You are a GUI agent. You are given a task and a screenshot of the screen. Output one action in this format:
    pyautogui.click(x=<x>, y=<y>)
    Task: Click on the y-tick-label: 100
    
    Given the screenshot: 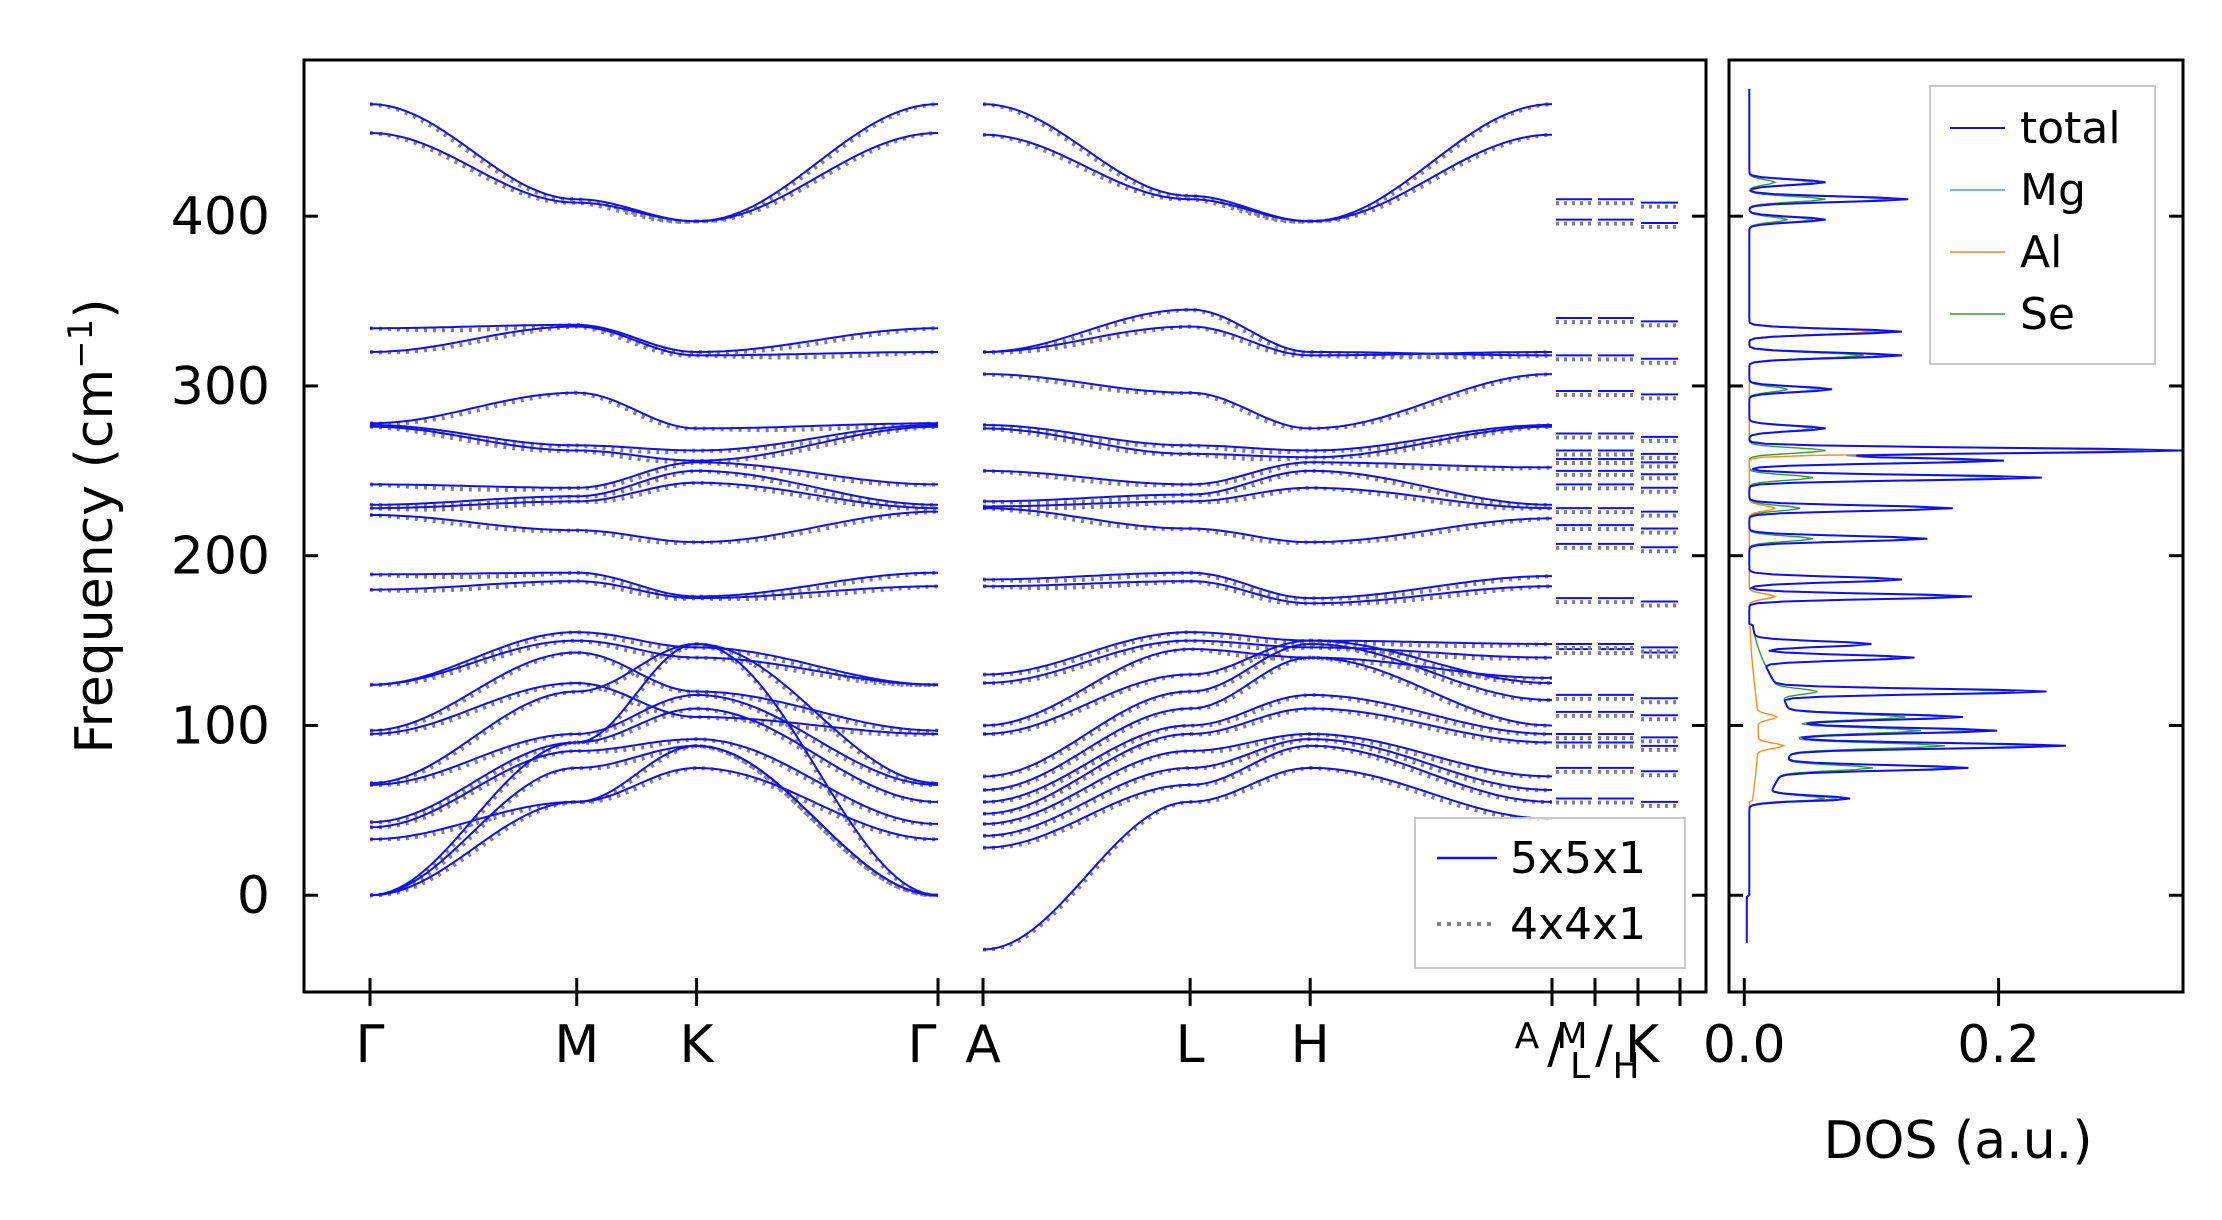 What is the action you would take?
    pyautogui.click(x=220, y=726)
    